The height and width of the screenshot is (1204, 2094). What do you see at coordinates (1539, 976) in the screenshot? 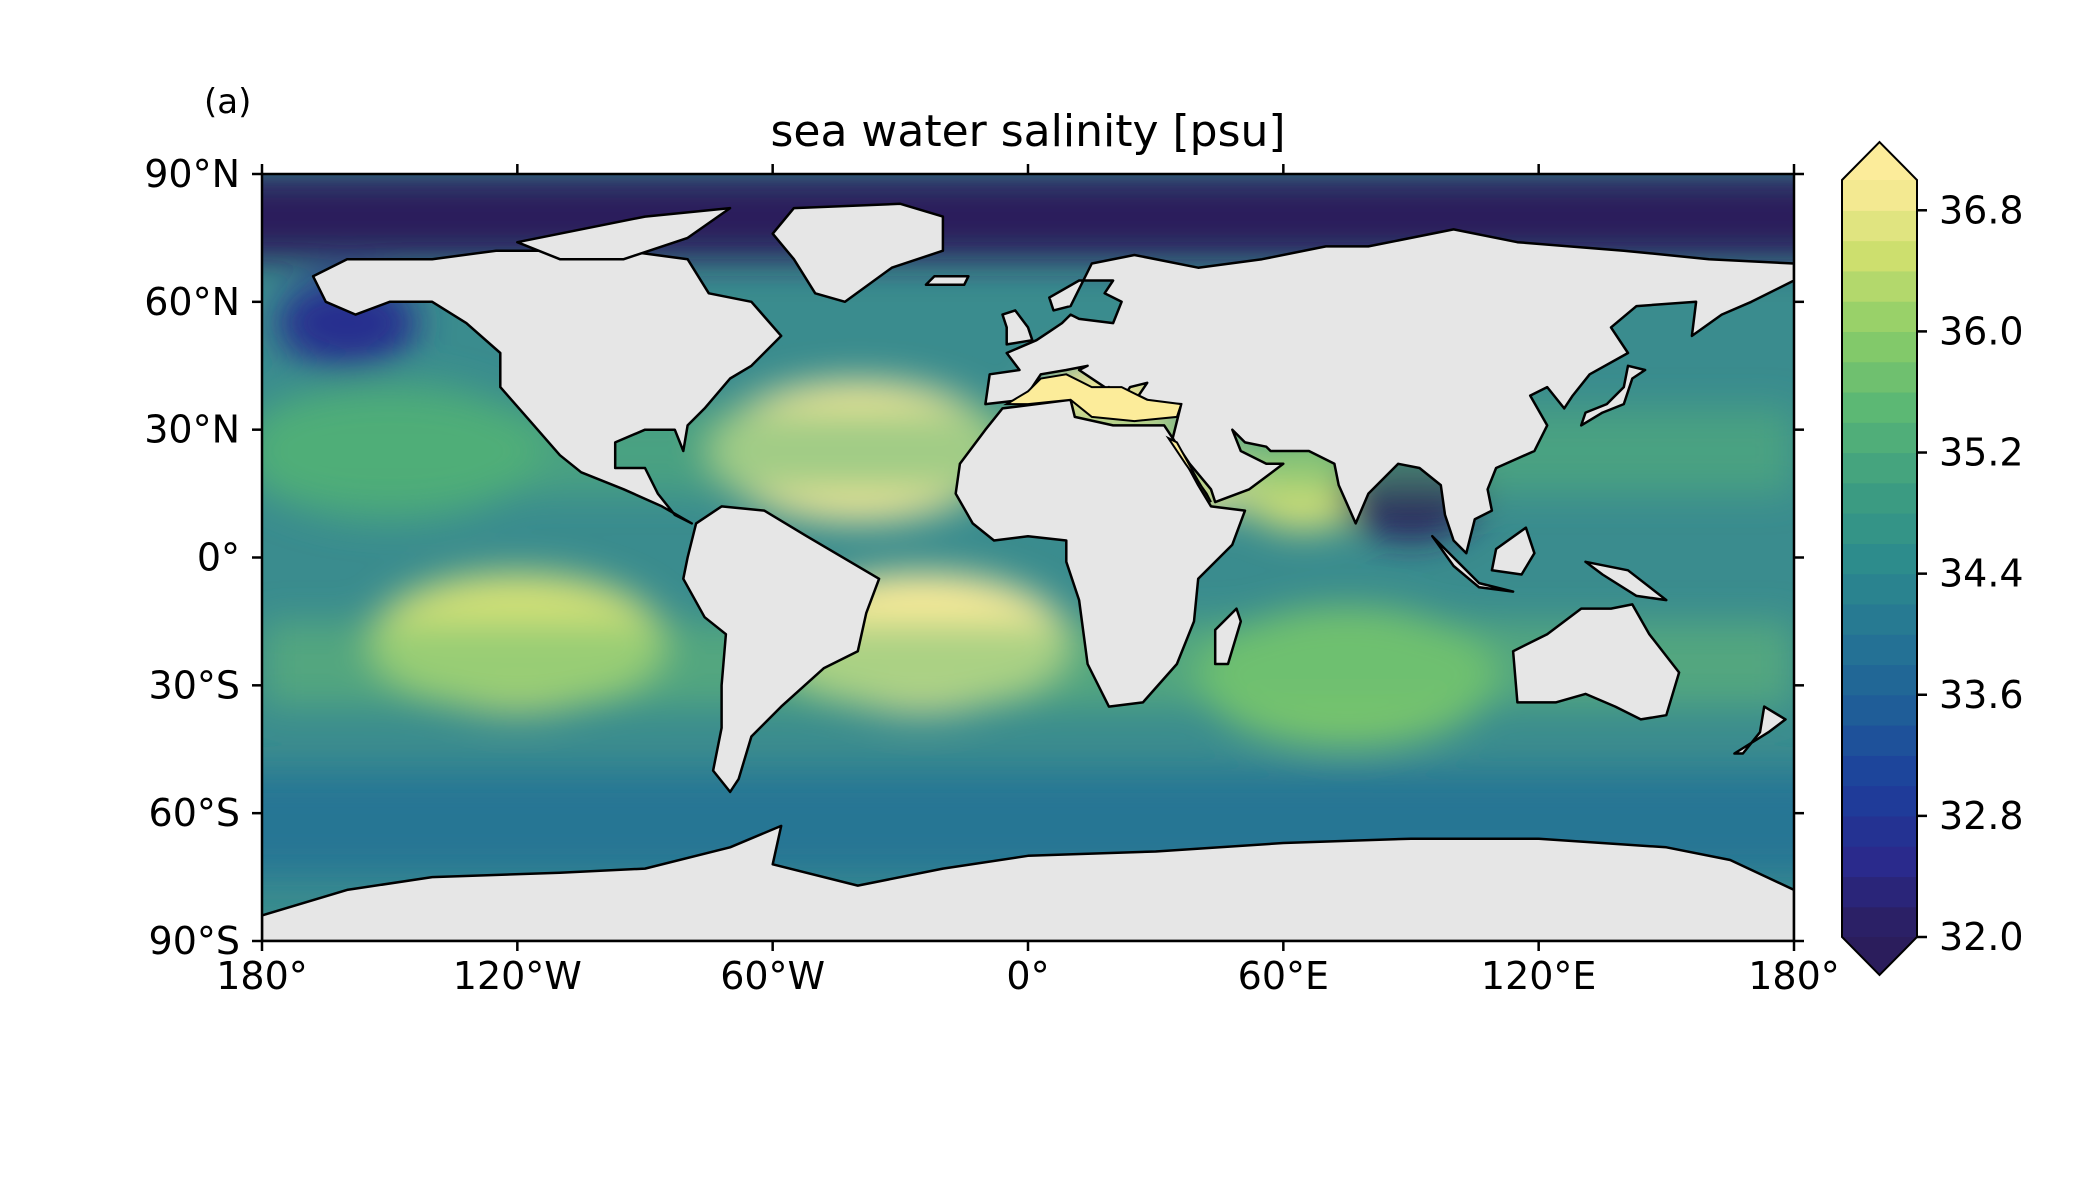
I see `x-tick-label: 120°E` at bounding box center [1539, 976].